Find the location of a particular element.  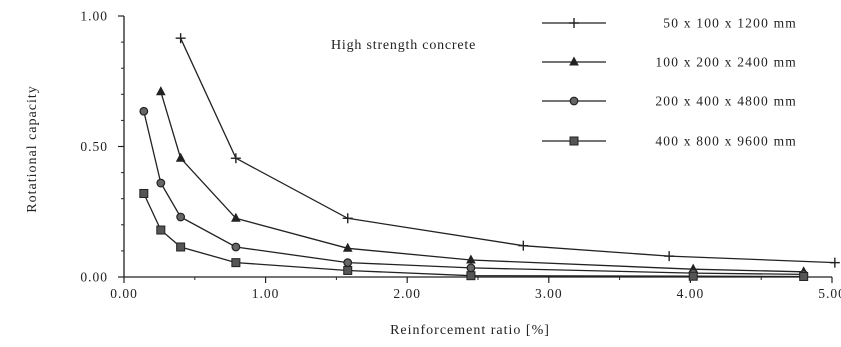

y-tick-label: 0.00 is located at coordinates (94, 277).